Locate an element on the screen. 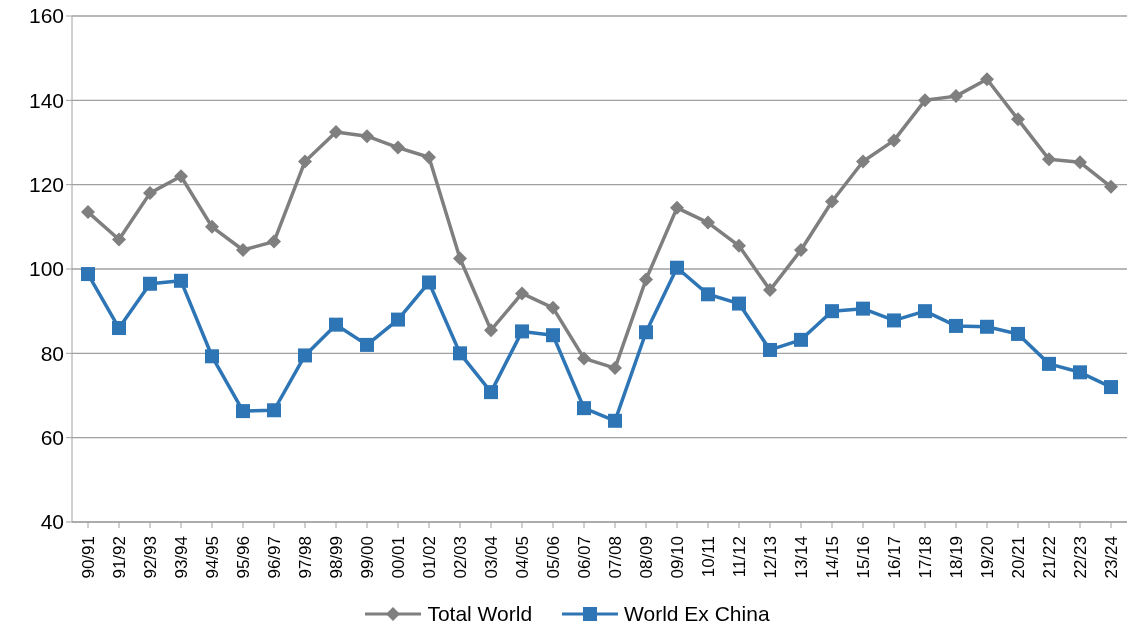 Image resolution: width=1143 pixels, height=634 pixels. x-tick-label: 03/04 is located at coordinates (491, 557).